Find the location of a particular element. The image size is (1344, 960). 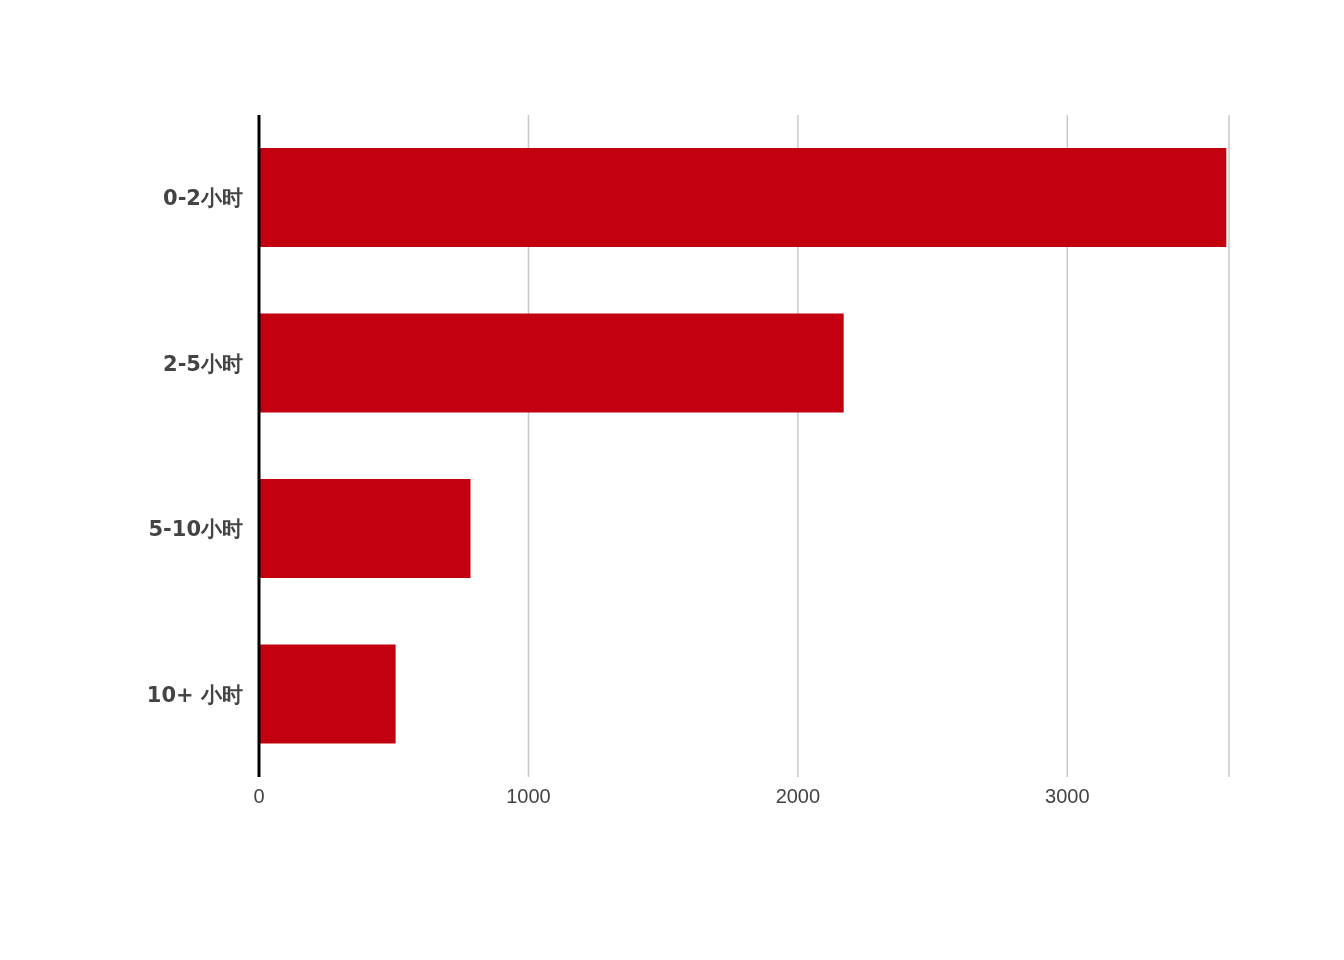

x-tick-label: 3000 is located at coordinates (1067, 796).